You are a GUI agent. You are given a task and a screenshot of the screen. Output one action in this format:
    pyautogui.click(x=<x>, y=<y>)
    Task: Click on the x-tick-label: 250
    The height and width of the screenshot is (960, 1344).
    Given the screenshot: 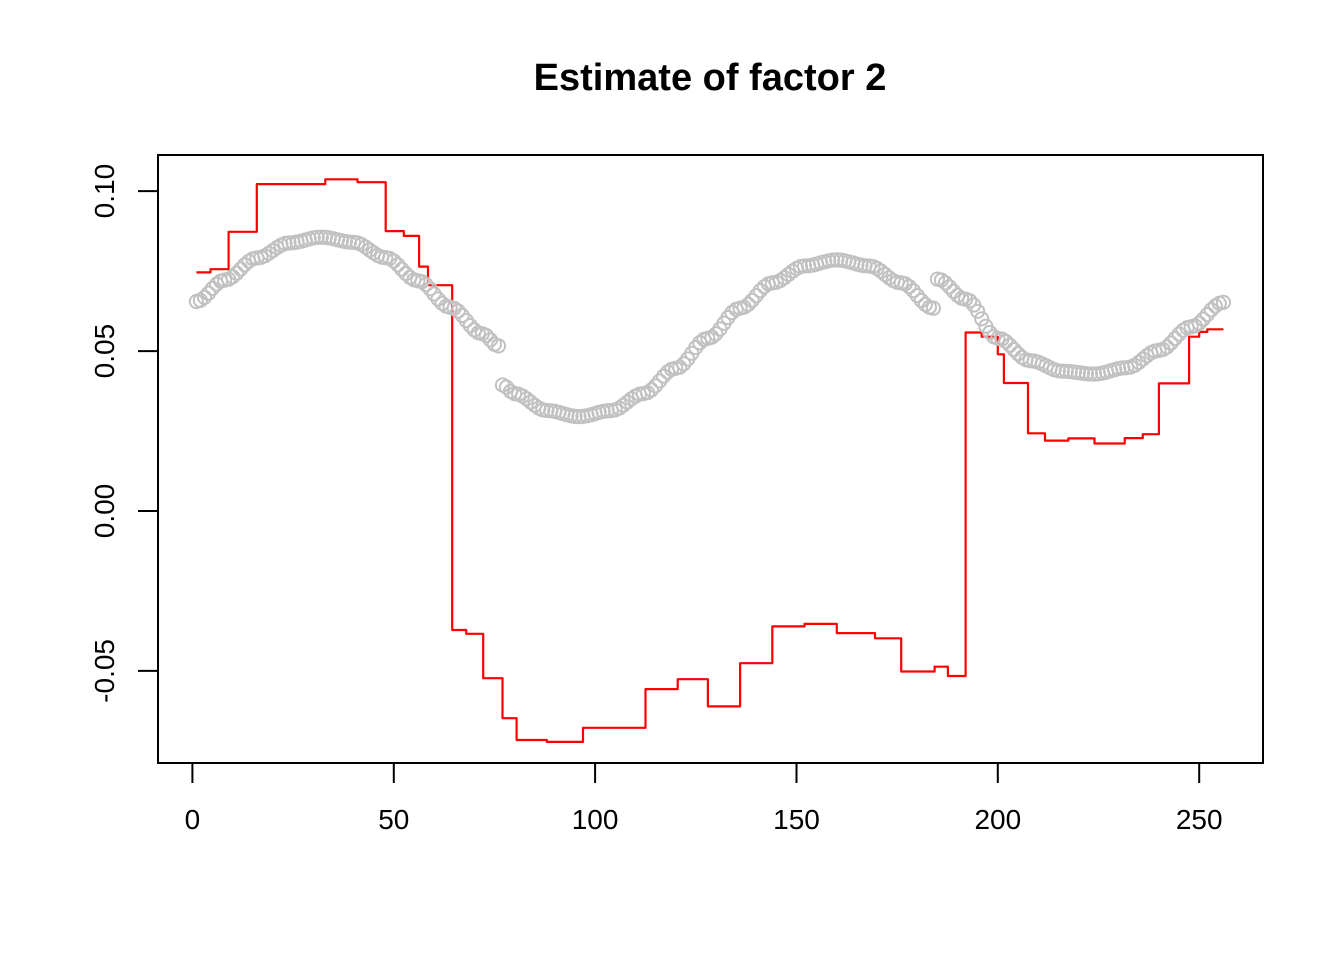 What is the action you would take?
    pyautogui.click(x=1199, y=819)
    